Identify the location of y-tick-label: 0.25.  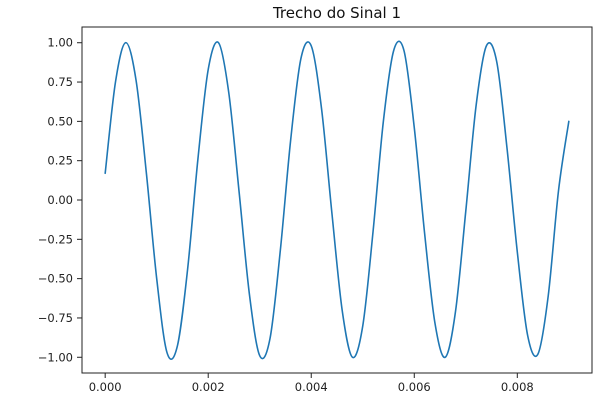
(60, 161).